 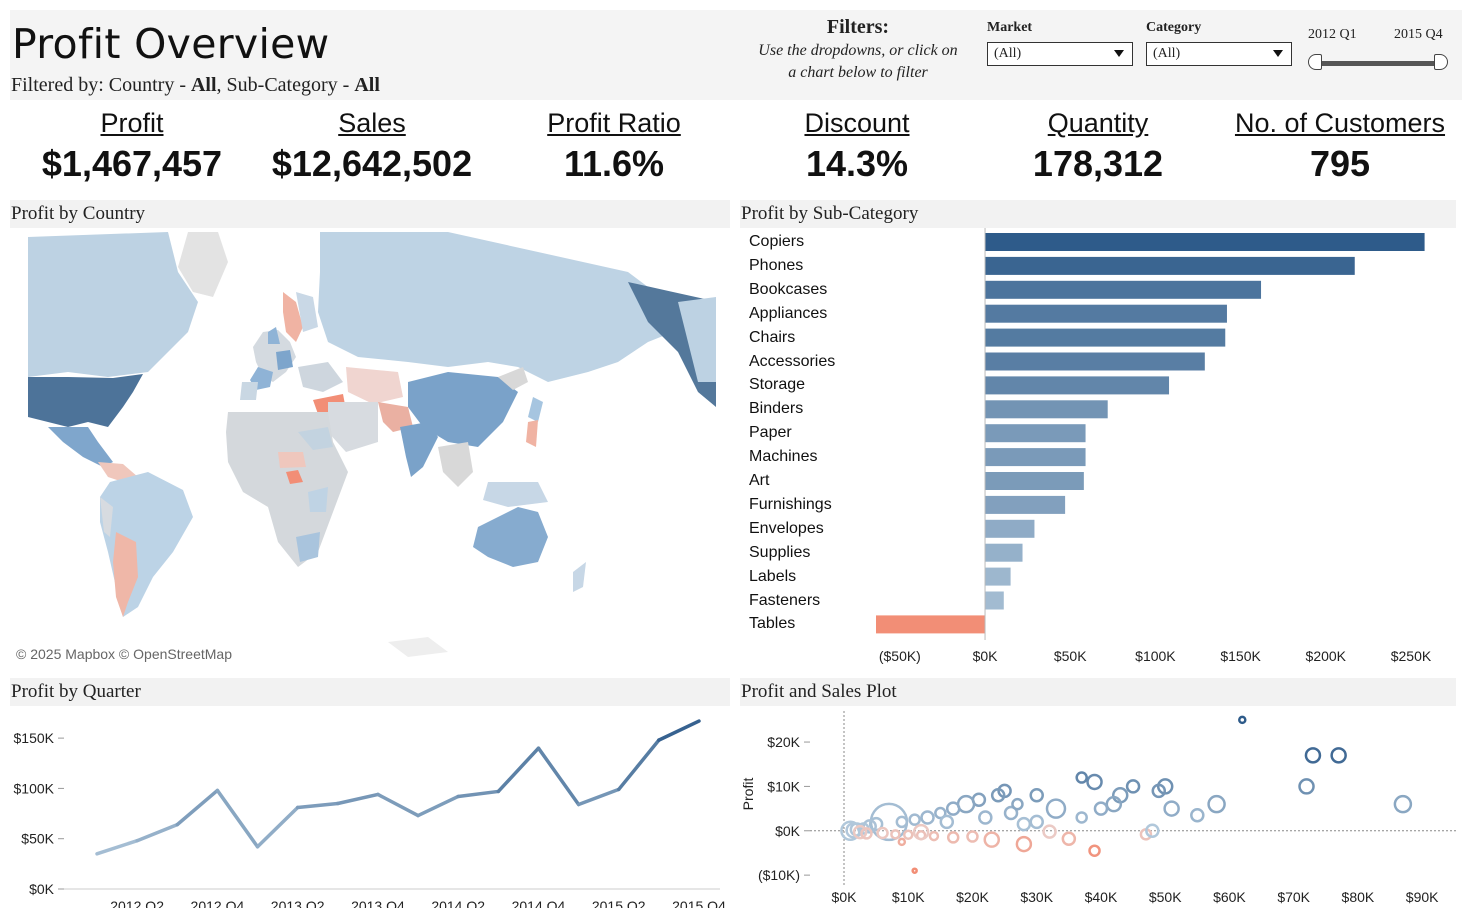 I want to click on bar-label-accessories: Accessories, so click(x=792, y=361).